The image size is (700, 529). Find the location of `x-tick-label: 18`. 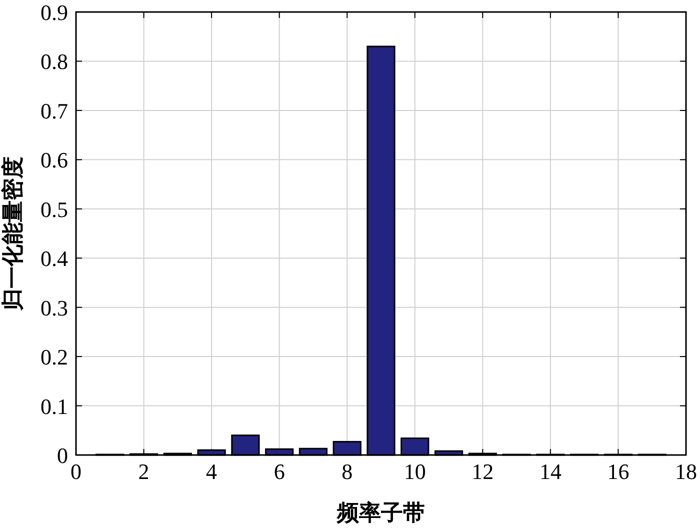

x-tick-label: 18 is located at coordinates (686, 471).